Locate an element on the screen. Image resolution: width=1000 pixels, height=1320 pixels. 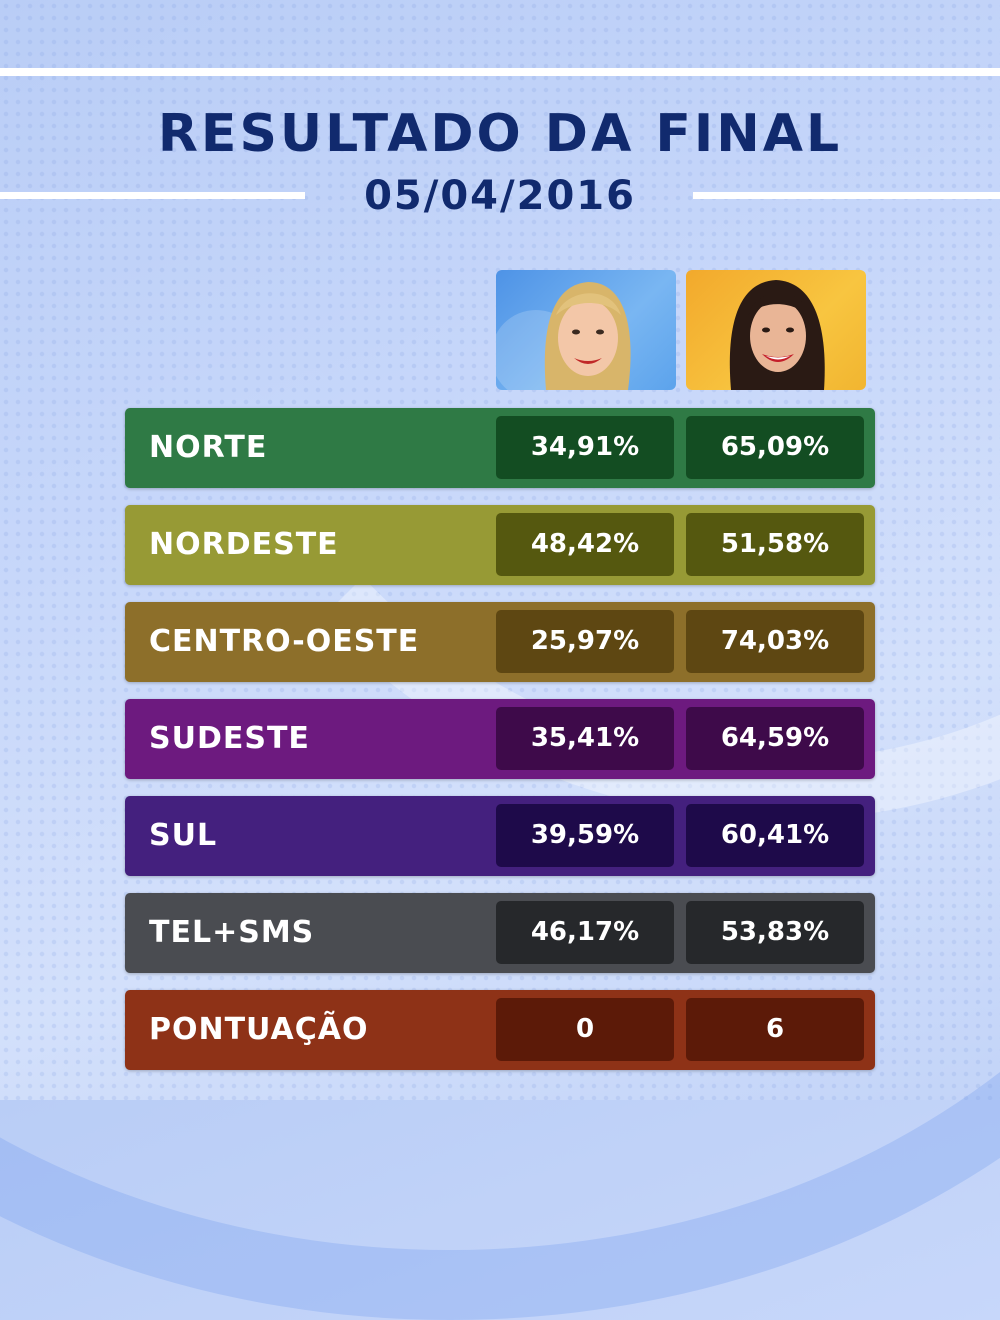
right-contestant-value: 74,03% is located at coordinates (775, 641).